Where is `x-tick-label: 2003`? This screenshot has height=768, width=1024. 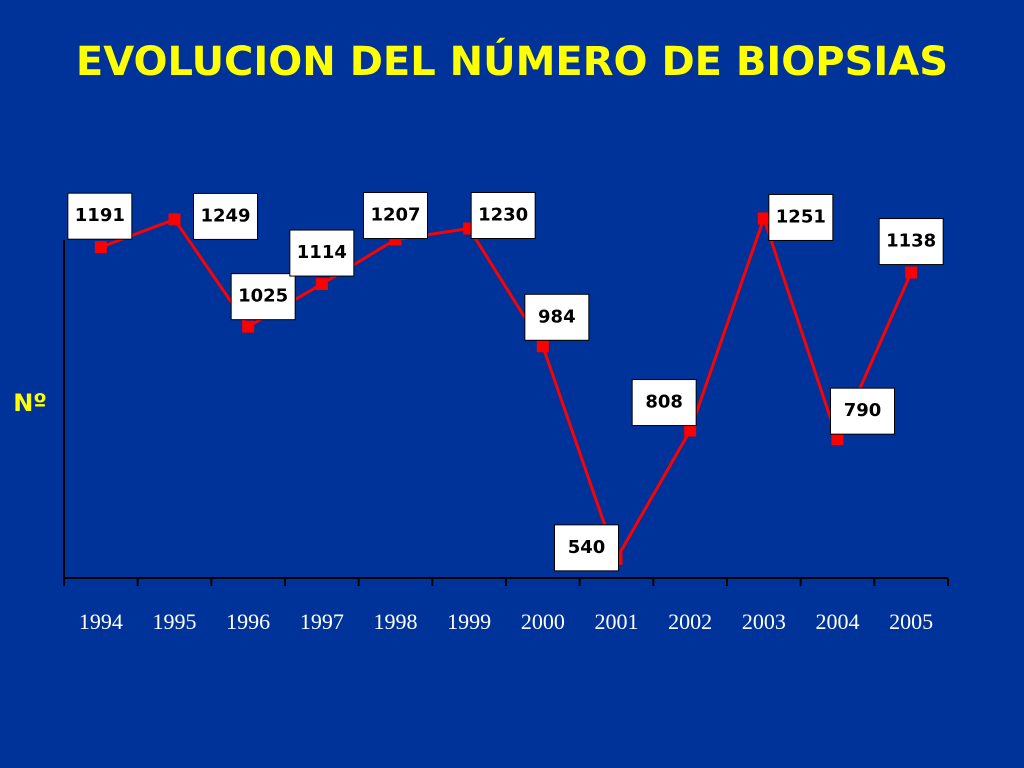 x-tick-label: 2003 is located at coordinates (764, 621).